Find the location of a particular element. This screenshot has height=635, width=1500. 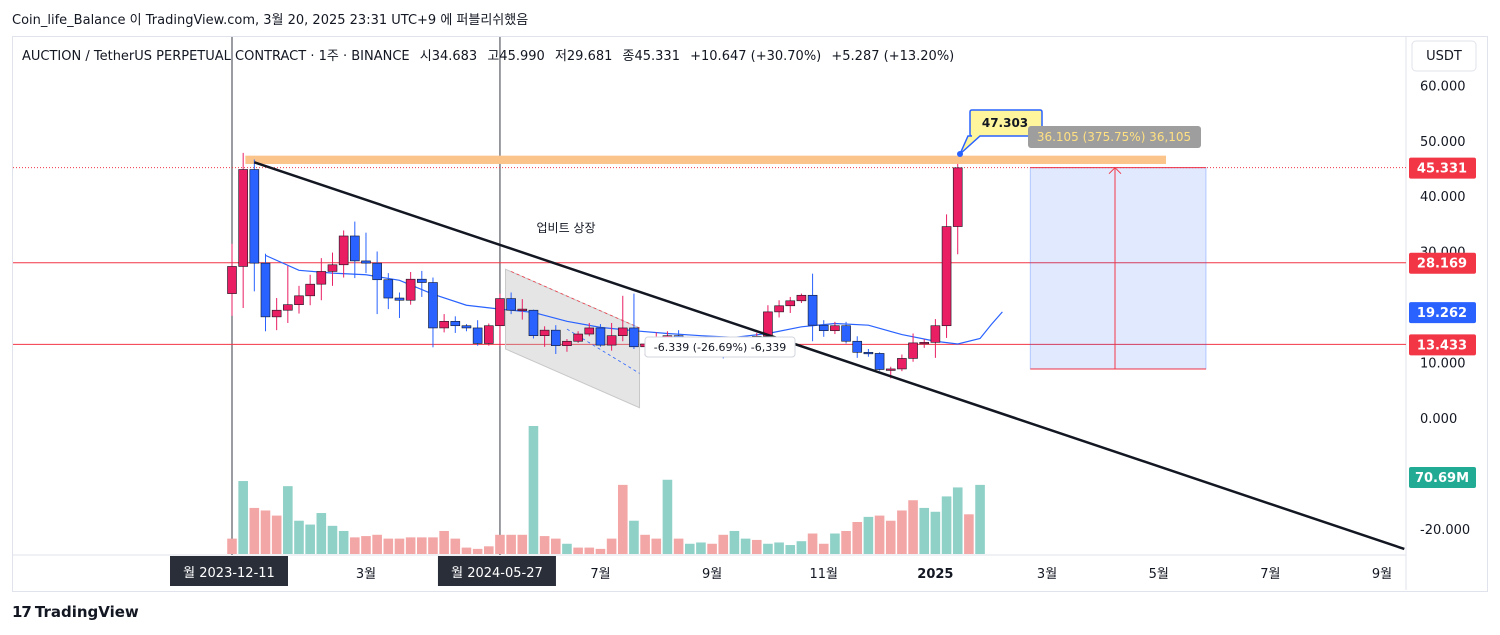

channel-label: -6.339 (-26.69%) -6,339 is located at coordinates (720, 347).